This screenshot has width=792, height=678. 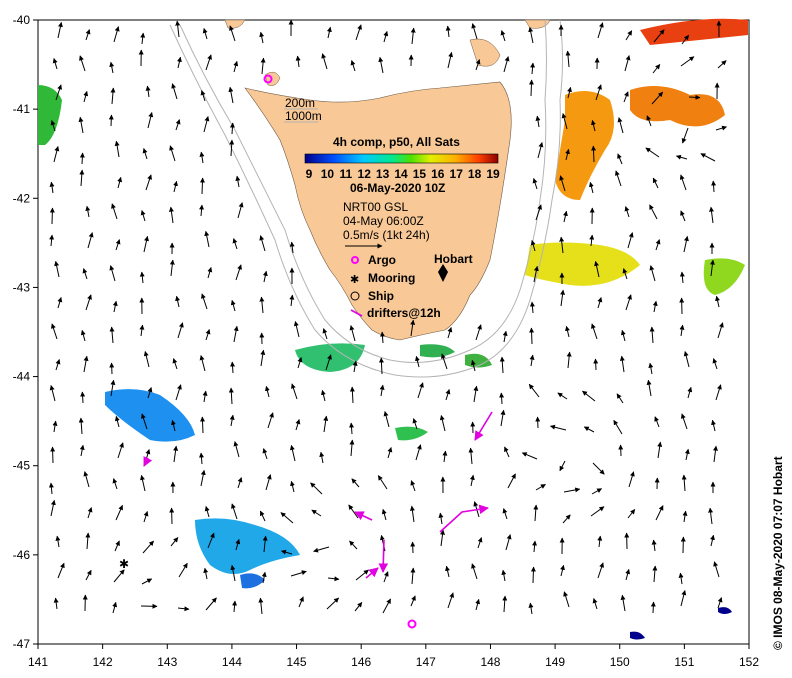 What do you see at coordinates (355, 260) in the screenshot?
I see `argo-legend-icon` at bounding box center [355, 260].